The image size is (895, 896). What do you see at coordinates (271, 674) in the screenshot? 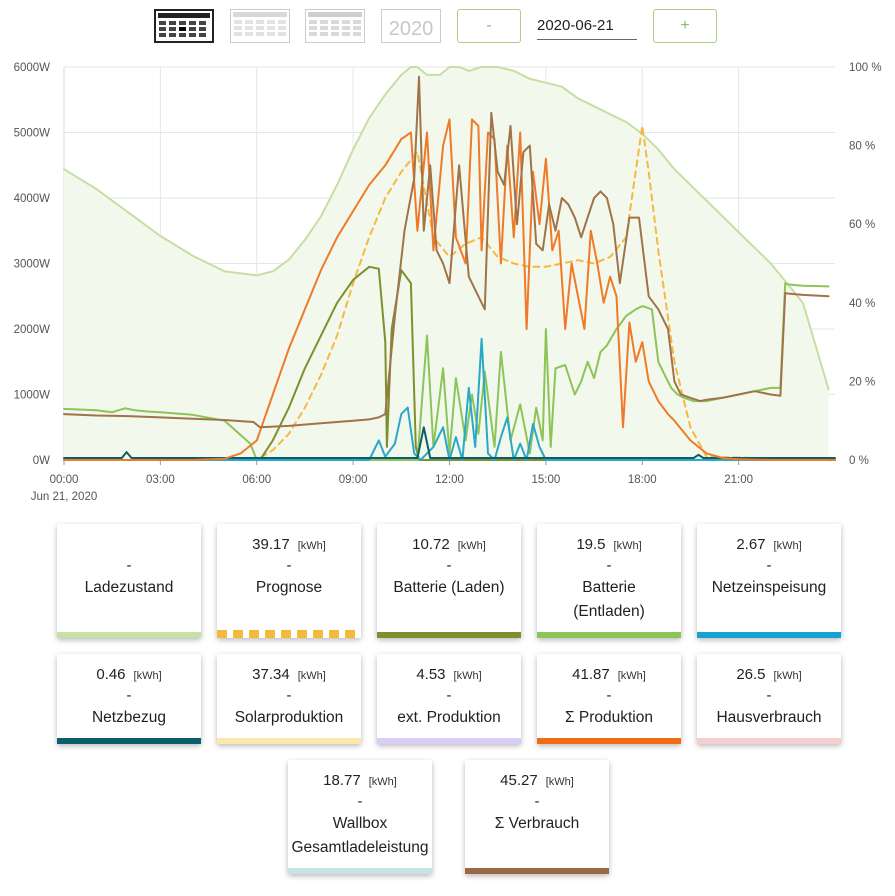
I see `card-value: 37.34` at bounding box center [271, 674].